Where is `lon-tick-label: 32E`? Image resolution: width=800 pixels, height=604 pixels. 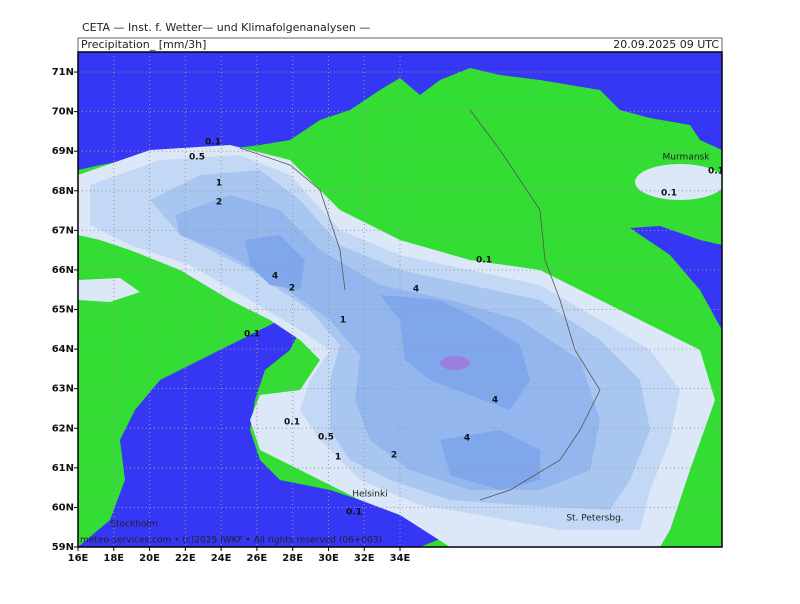
lon-tick-label: 32E is located at coordinates (364, 558).